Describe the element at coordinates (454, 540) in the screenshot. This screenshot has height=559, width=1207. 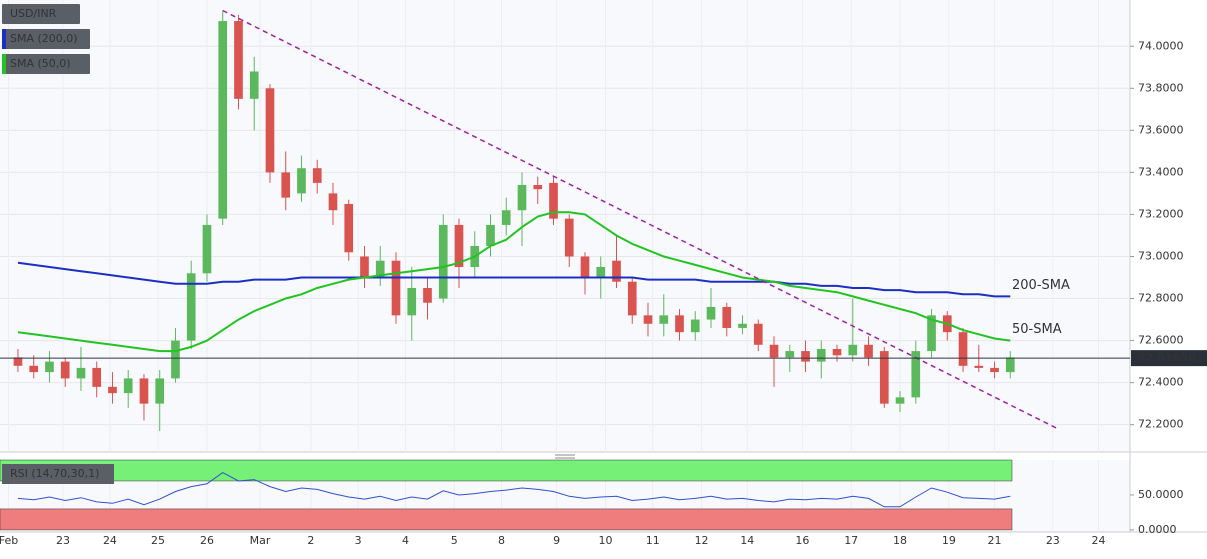
I see `x-tick-label: 5` at that location.